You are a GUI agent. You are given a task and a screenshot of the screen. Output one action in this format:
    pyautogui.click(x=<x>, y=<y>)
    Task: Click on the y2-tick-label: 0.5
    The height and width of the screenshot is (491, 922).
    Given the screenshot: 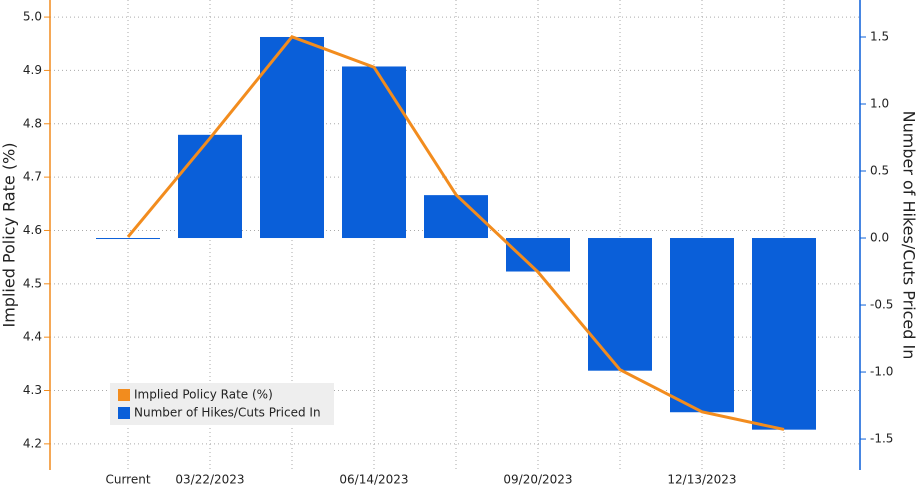 What is the action you would take?
    pyautogui.click(x=879, y=171)
    